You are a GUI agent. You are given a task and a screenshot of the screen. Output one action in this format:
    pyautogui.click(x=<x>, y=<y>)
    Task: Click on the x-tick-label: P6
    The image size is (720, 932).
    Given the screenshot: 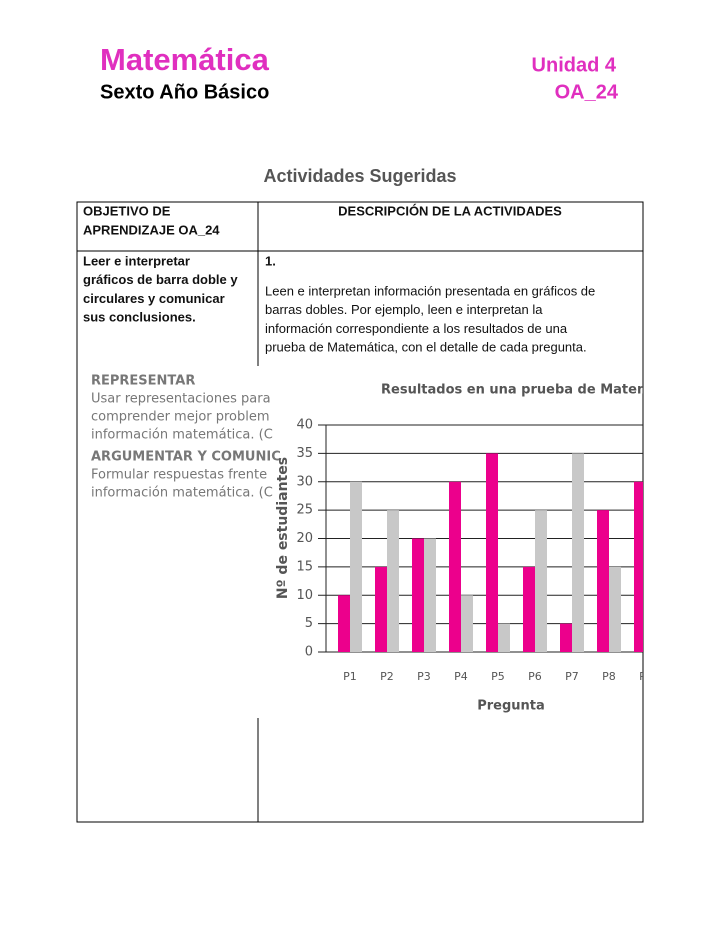 What is the action you would take?
    pyautogui.click(x=535, y=676)
    